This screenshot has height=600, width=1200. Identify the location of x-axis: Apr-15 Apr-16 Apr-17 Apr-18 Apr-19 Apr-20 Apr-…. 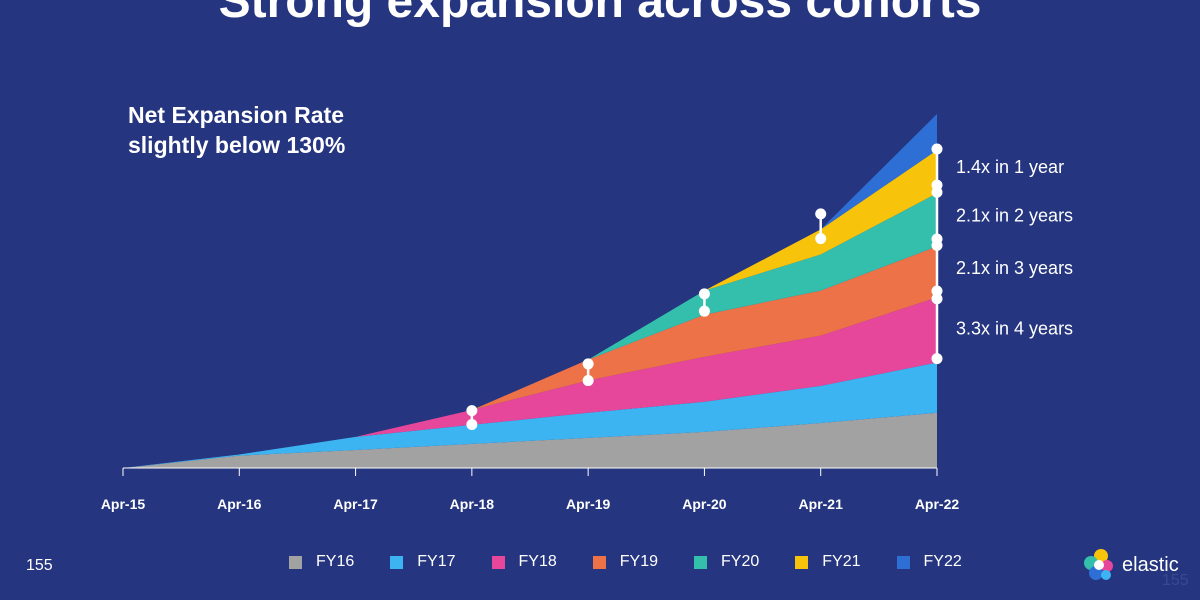
(530, 489).